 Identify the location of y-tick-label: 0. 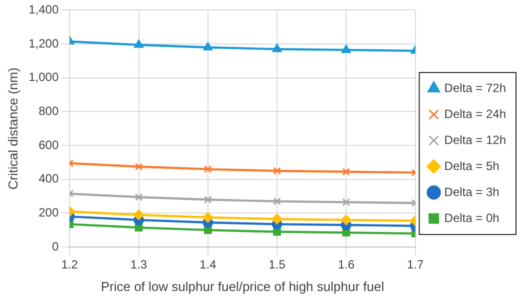
(55, 246).